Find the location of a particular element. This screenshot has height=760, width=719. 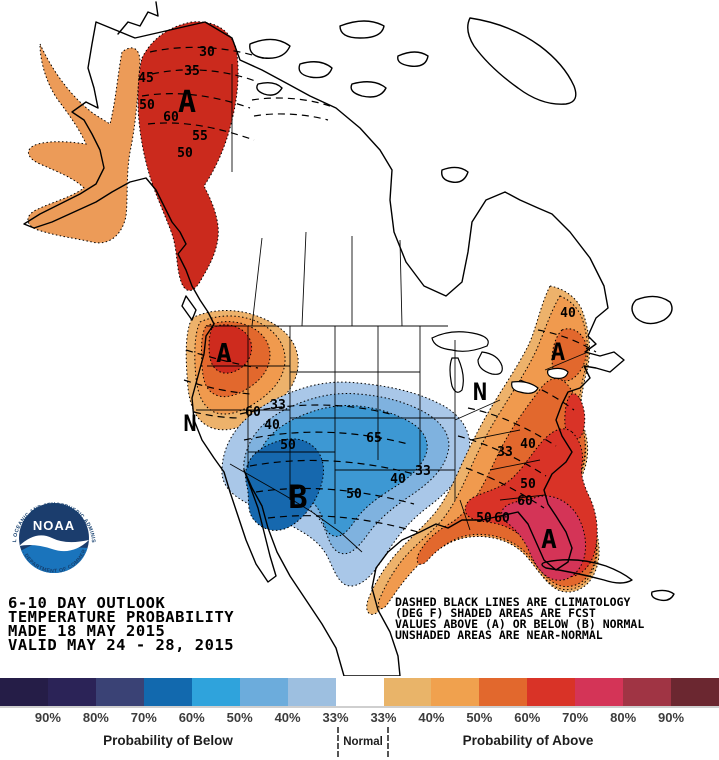

contour-value-label: 30 is located at coordinates (207, 52).